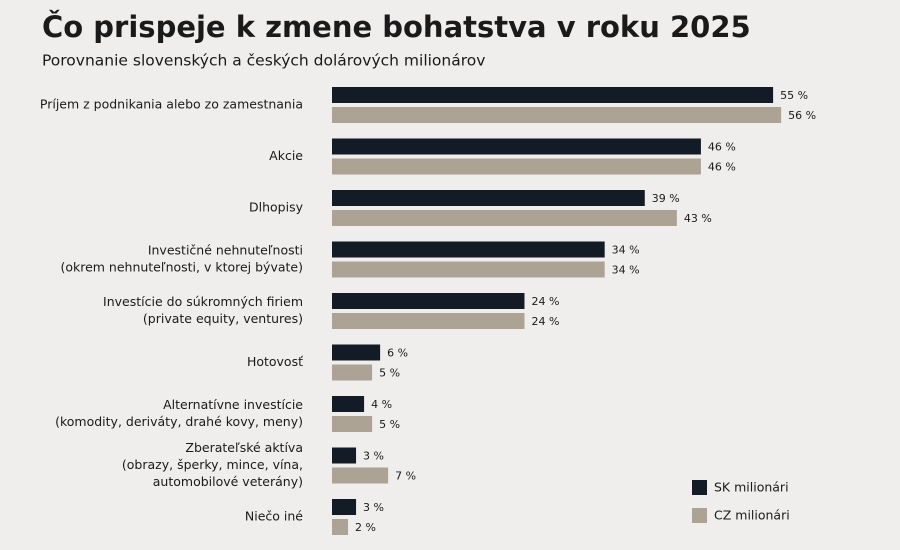 The width and height of the screenshot is (900, 550). What do you see at coordinates (276, 207) in the screenshot?
I see `category-label: Dlhopisy` at bounding box center [276, 207].